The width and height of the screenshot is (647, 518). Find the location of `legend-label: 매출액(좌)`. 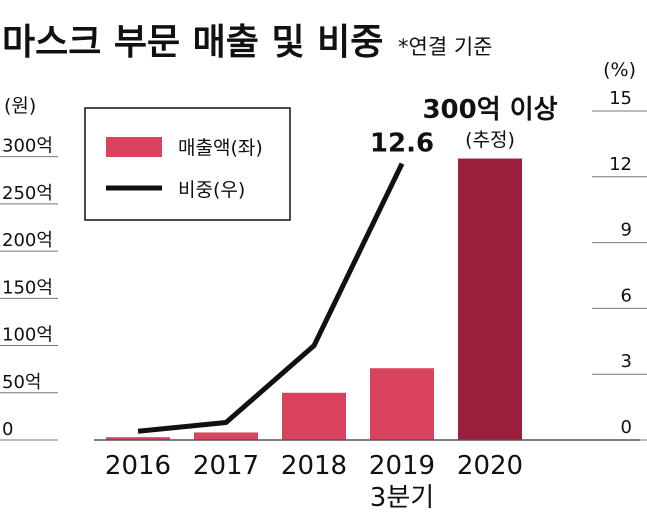

legend-label: 매출액(좌) is located at coordinates (220, 148).